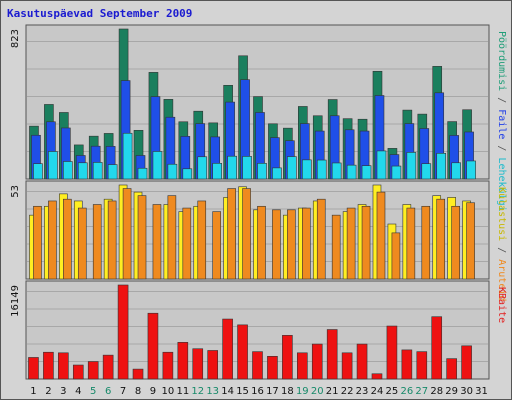  What do you see at coordinates (212, 391) in the screenshot?
I see `x-tick-13: 13` at bounding box center [212, 391].